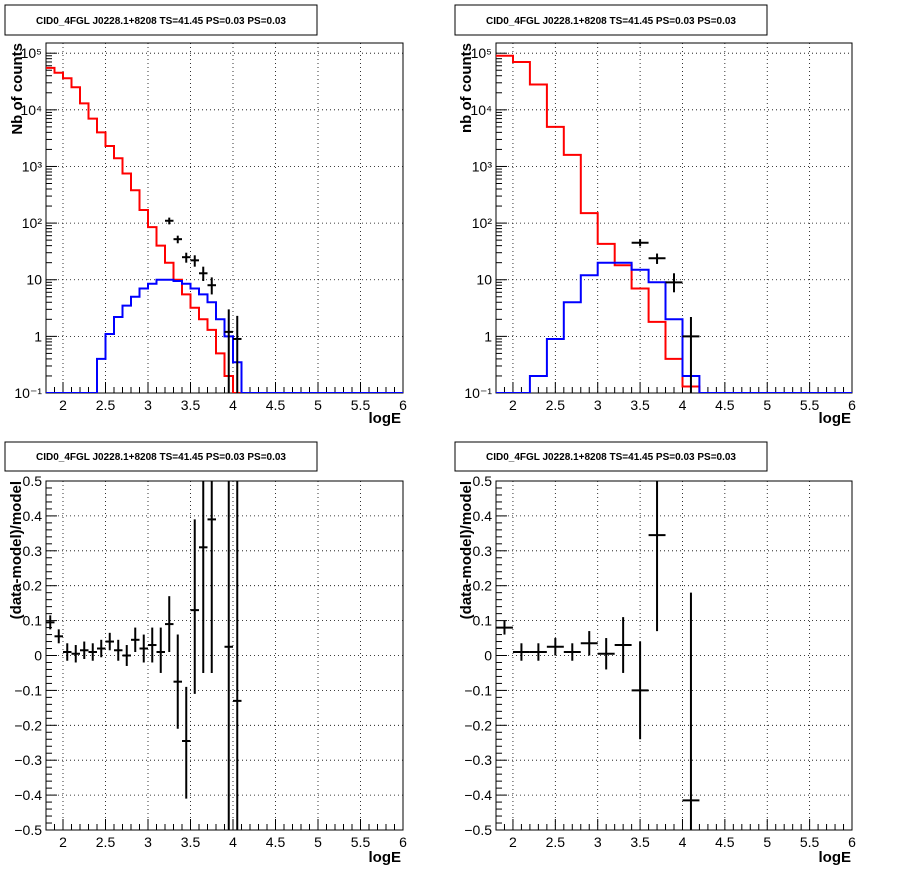 Image resolution: width=898 pixels, height=875 pixels. I want to click on y-tick-label: 0.2, so click(483, 586).